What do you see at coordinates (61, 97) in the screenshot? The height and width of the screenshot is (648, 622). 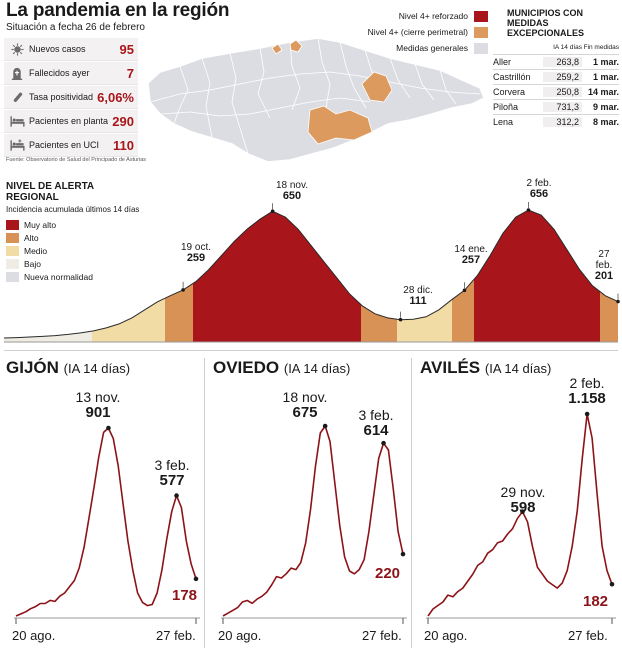 I see `stat-label: Tasa positividad` at bounding box center [61, 97].